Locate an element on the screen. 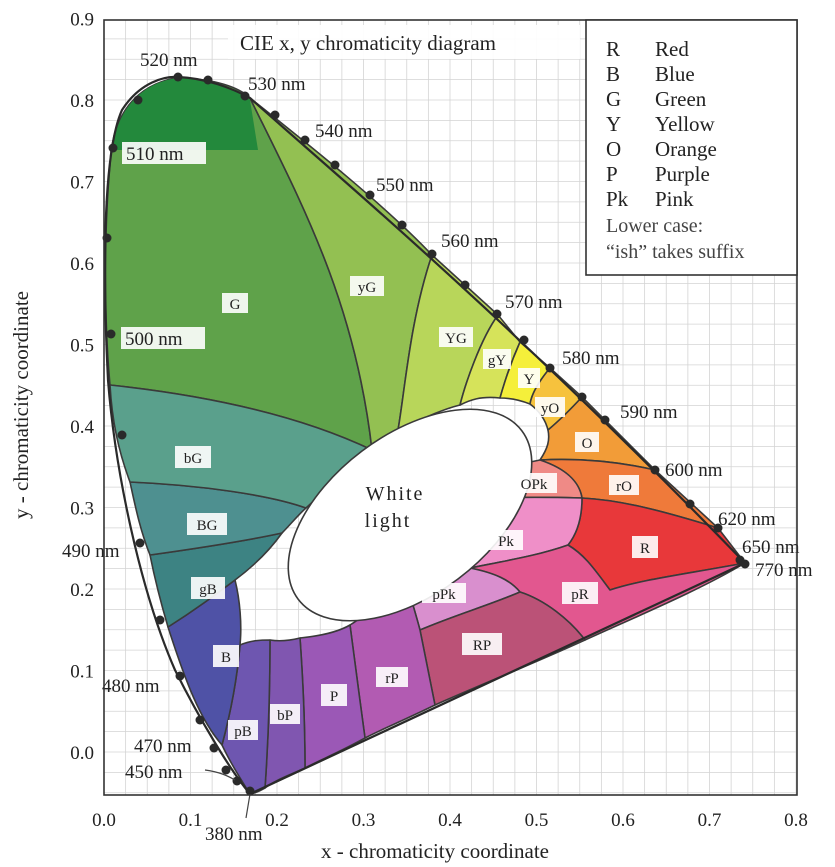  svg-text: bP is located at coordinates (285, 716).